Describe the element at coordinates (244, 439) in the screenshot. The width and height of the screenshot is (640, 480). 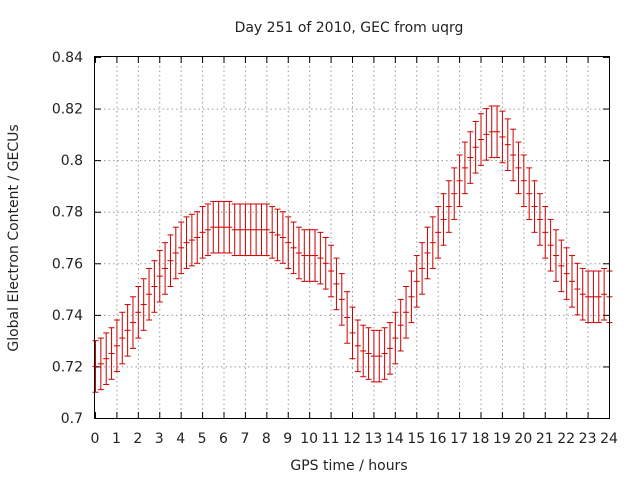
I see `x-tick-label: 7` at that location.